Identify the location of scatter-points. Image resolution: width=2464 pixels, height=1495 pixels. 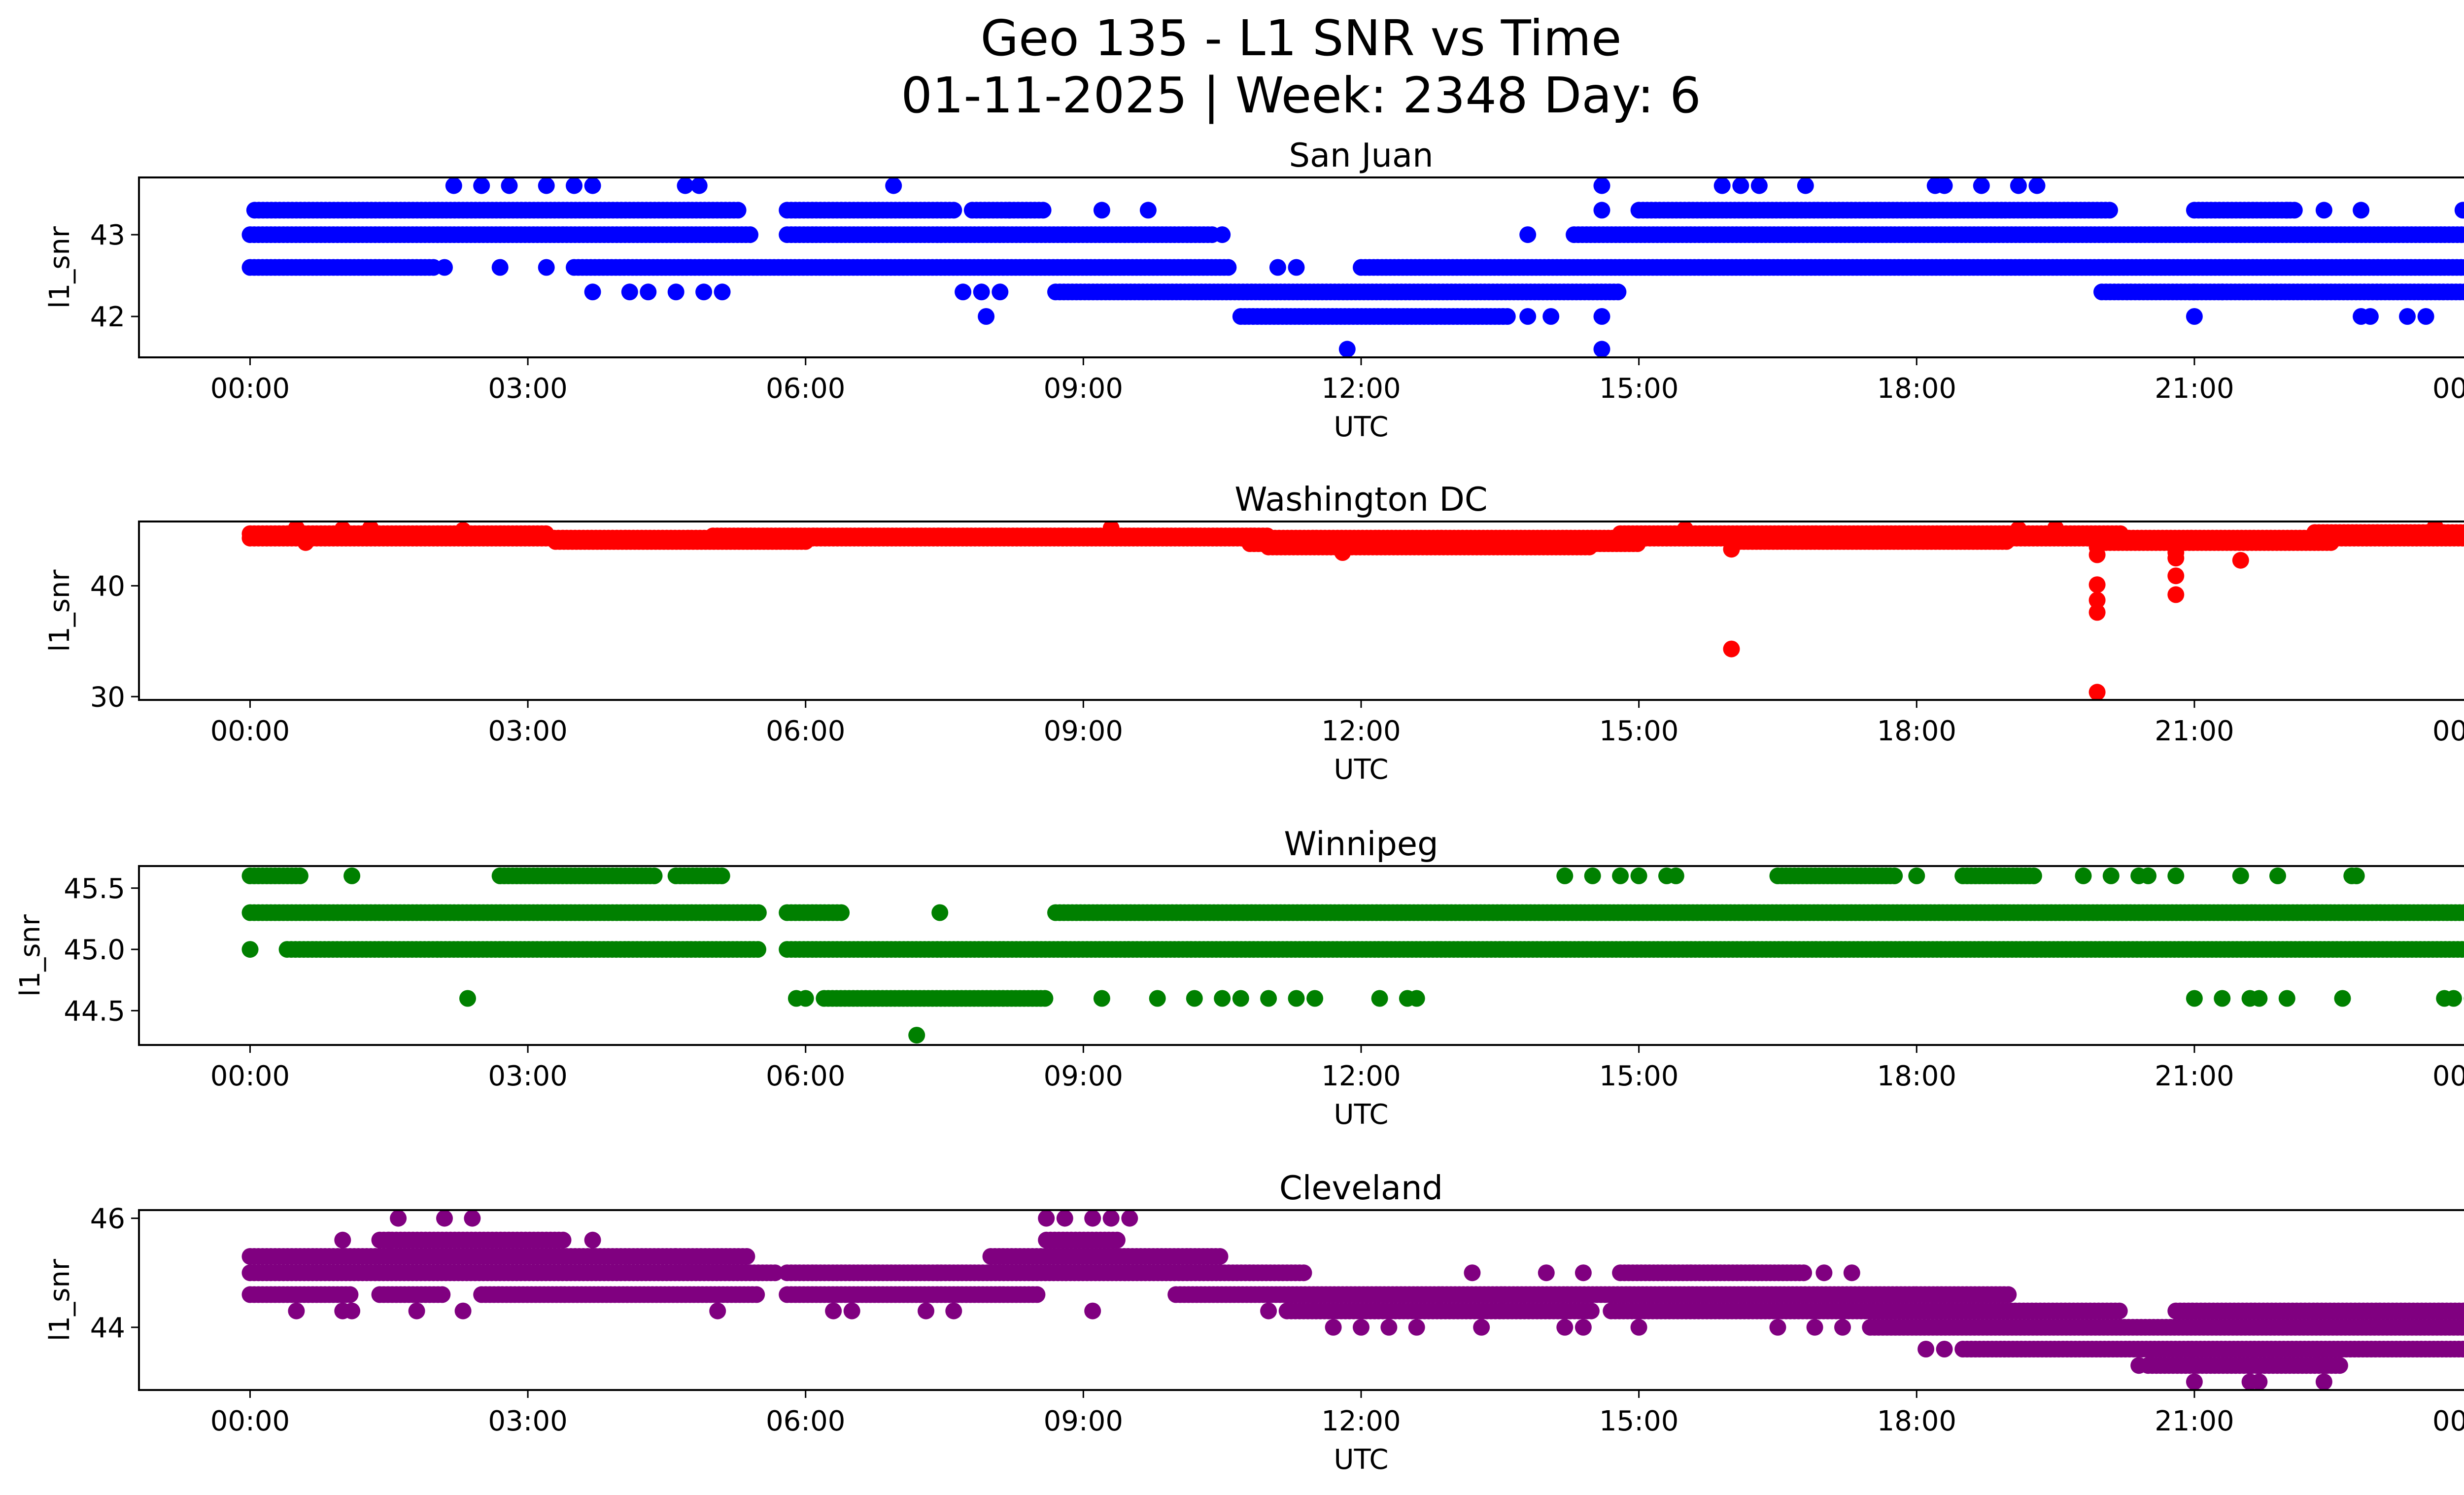
(1352, 955).